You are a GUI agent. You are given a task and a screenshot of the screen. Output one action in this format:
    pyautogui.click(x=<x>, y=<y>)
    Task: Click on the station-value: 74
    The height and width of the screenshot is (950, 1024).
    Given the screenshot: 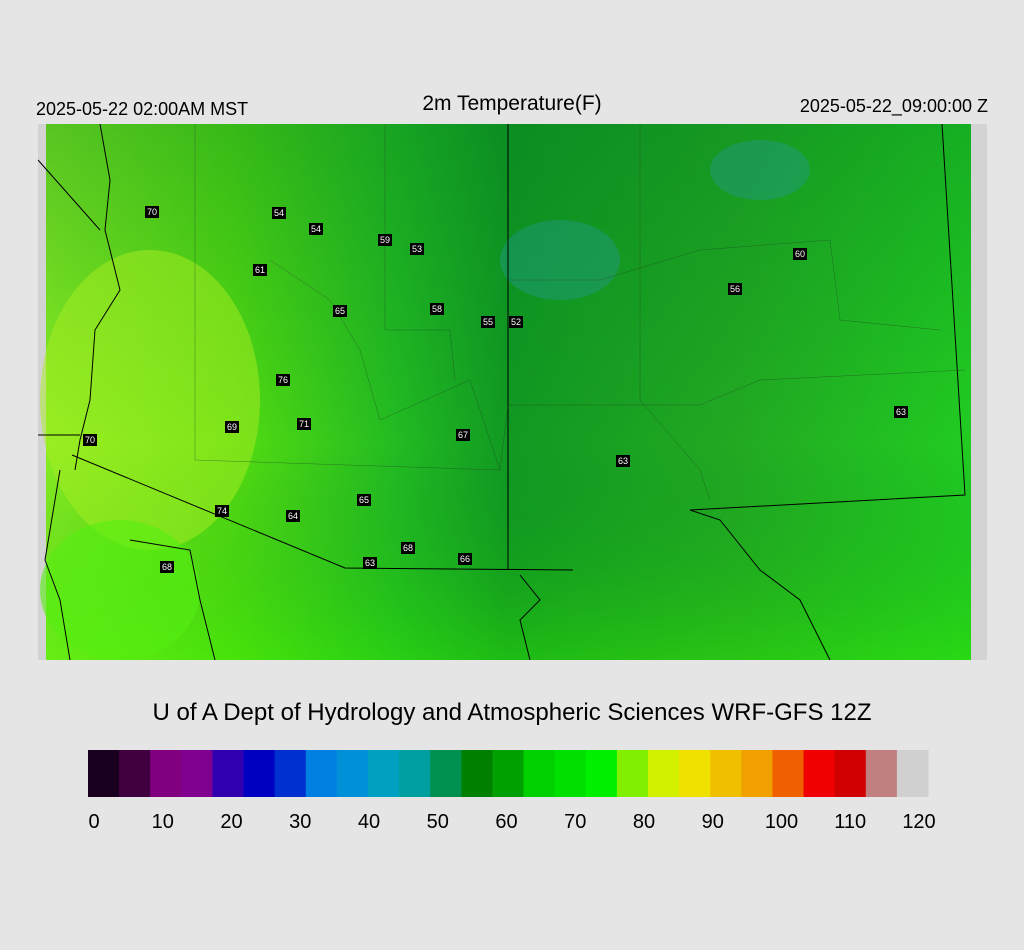 What is the action you would take?
    pyautogui.click(x=222, y=511)
    